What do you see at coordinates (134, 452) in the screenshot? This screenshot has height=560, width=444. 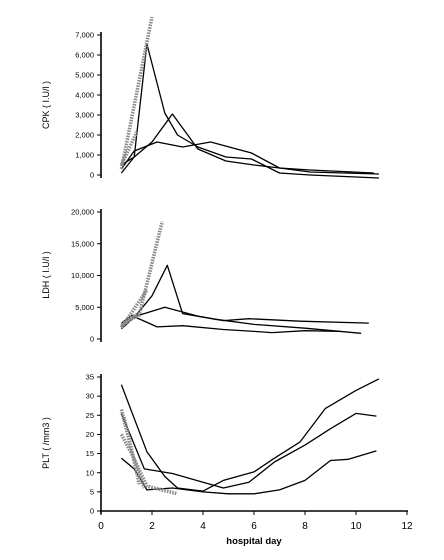 I see `plt-series-5-hatched-line` at bounding box center [134, 452].